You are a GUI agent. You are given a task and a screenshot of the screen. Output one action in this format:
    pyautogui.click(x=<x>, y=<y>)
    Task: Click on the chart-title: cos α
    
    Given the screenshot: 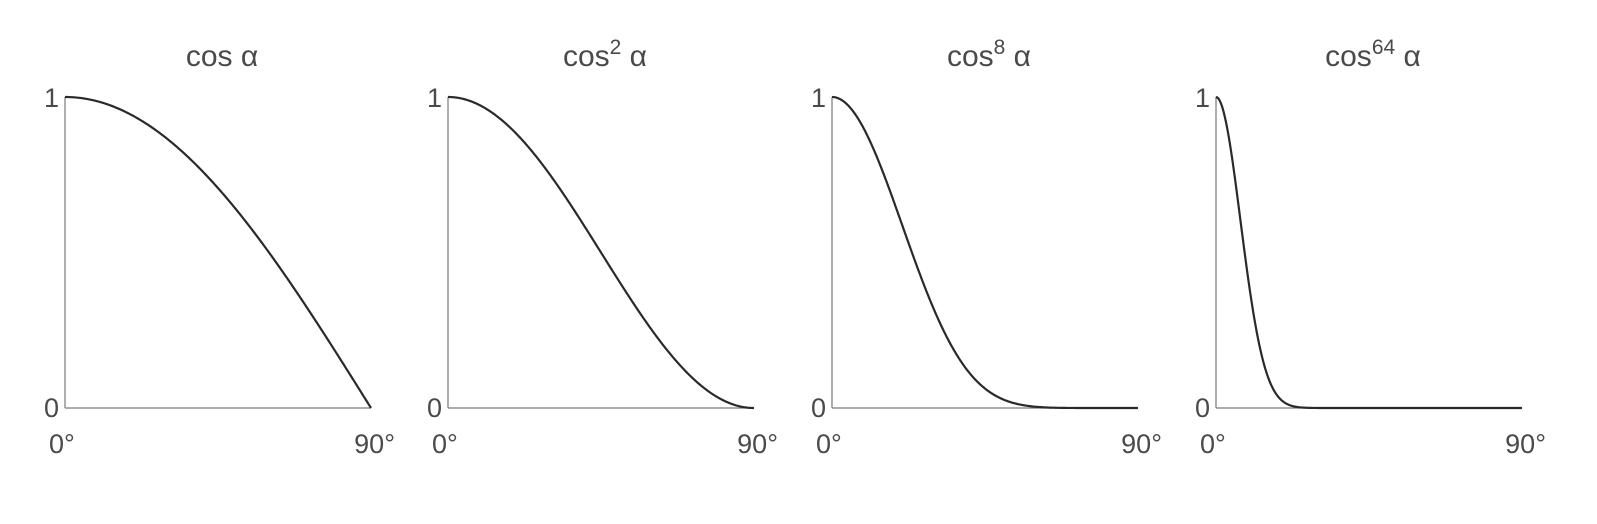 What is the action you would take?
    pyautogui.click(x=222, y=56)
    